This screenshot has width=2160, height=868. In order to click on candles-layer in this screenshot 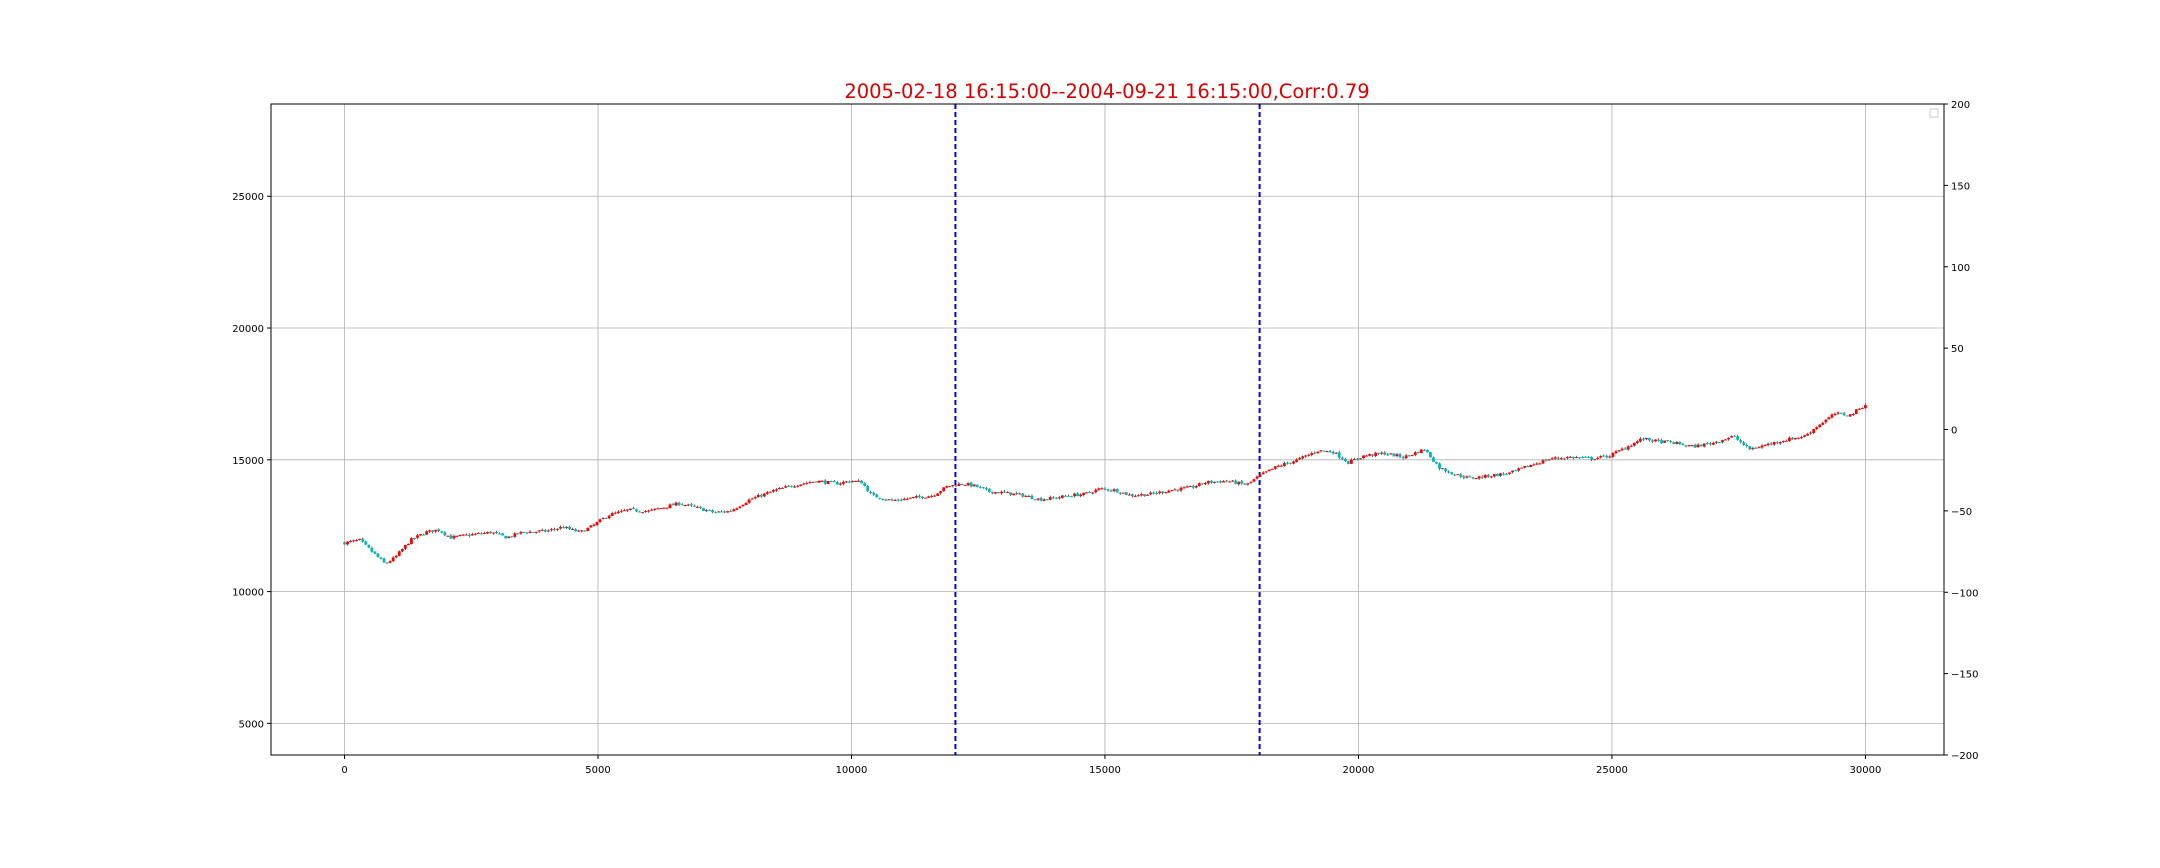, I will do `click(1105, 483)`.